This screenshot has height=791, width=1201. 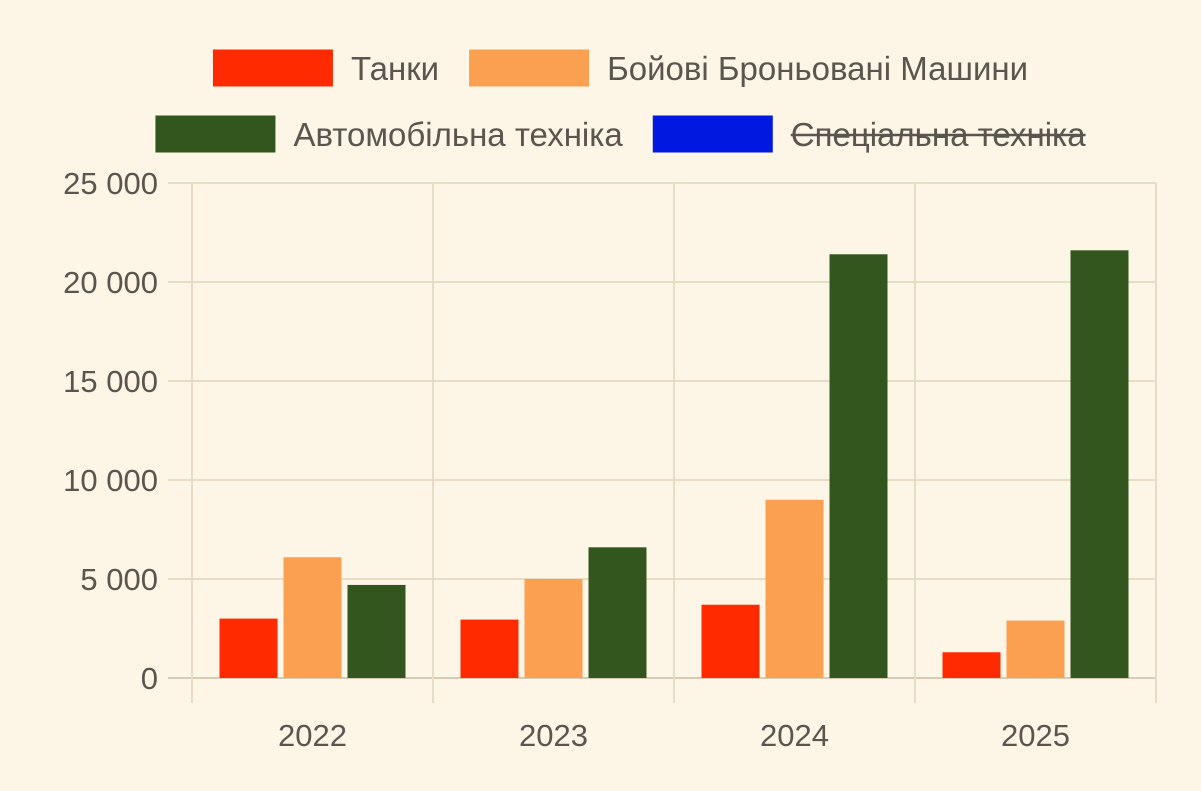 I want to click on legend-item: Спеціальна техніка, so click(x=869, y=134).